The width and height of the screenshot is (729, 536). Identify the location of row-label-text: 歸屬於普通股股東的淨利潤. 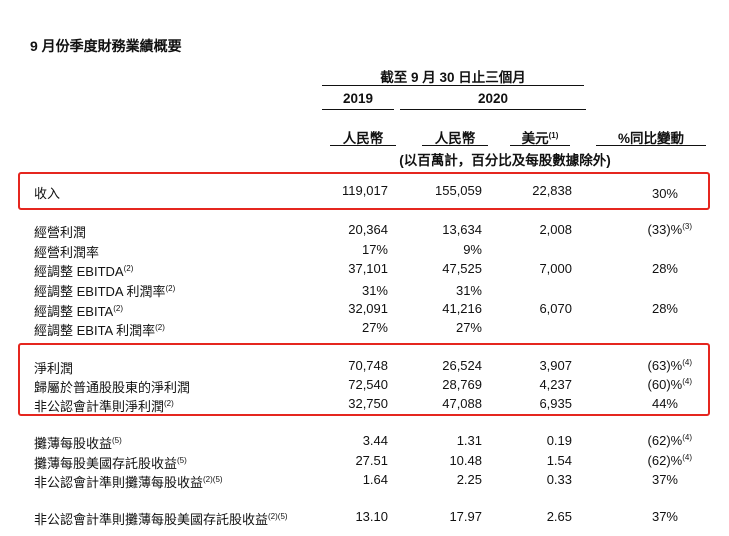
(112, 387).